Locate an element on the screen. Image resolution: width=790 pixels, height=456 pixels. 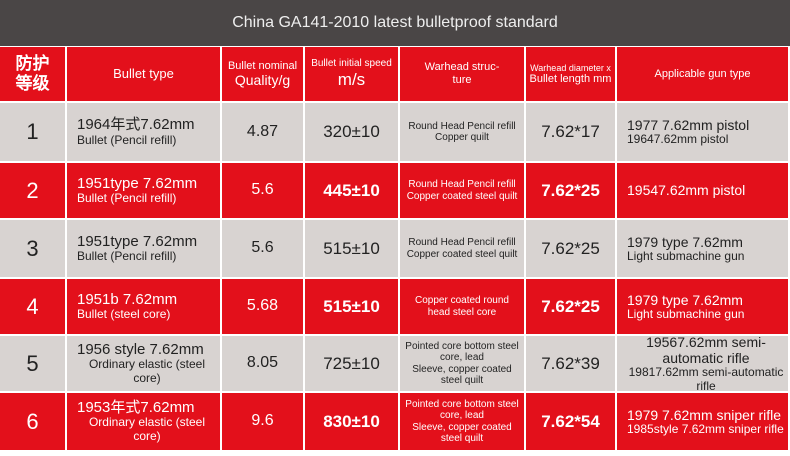
cell-line: Copper coated round head steel core is located at coordinates (462, 306).